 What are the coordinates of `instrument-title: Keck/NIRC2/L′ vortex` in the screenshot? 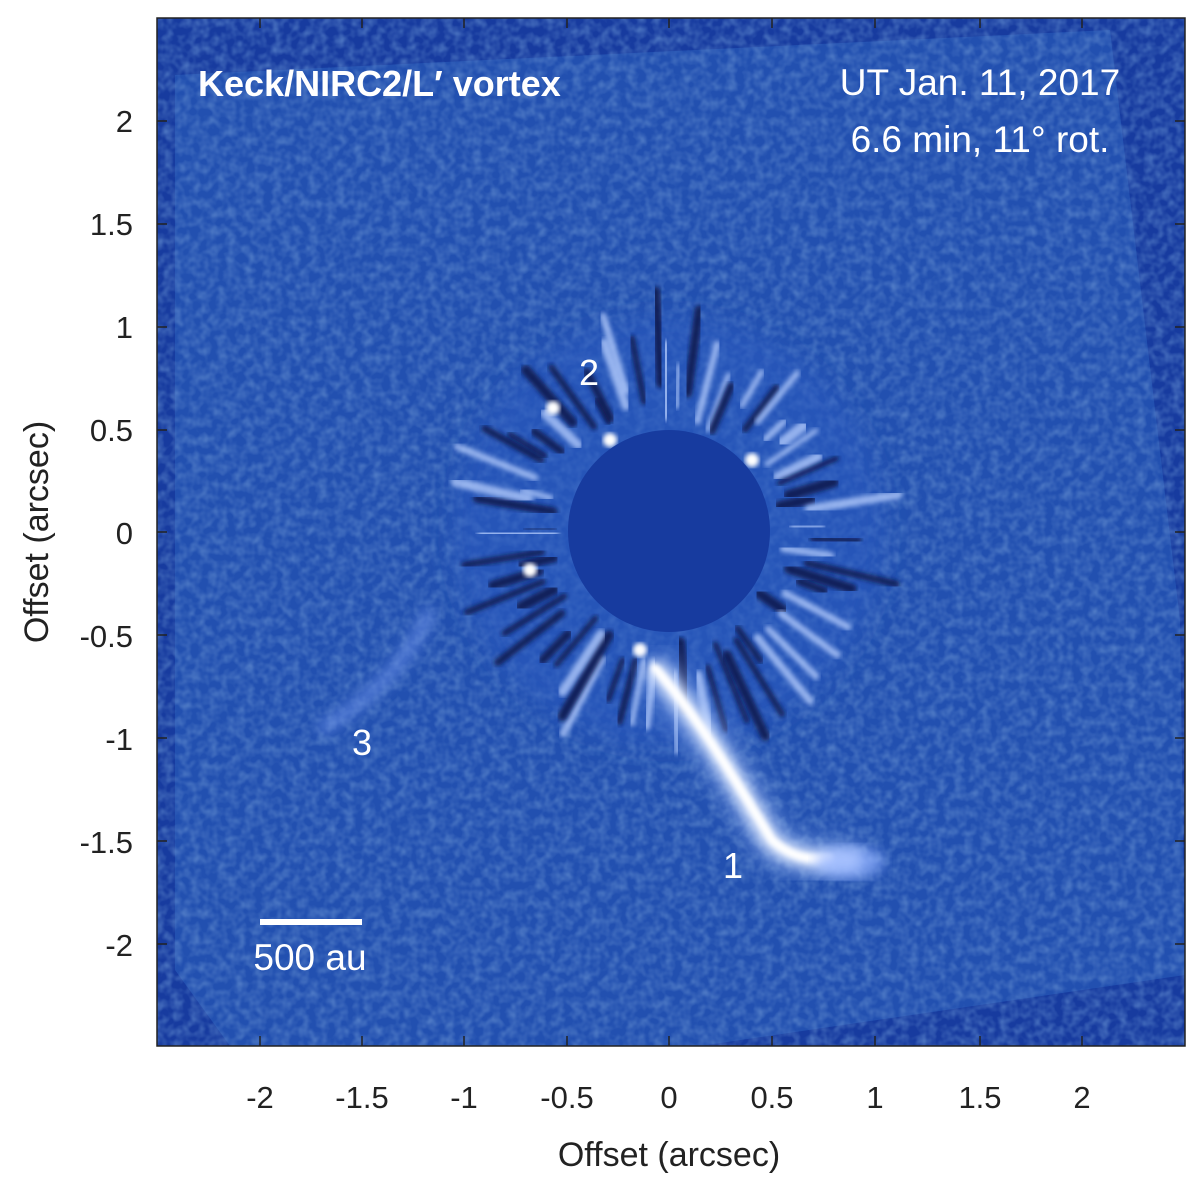 It's located at (379, 83).